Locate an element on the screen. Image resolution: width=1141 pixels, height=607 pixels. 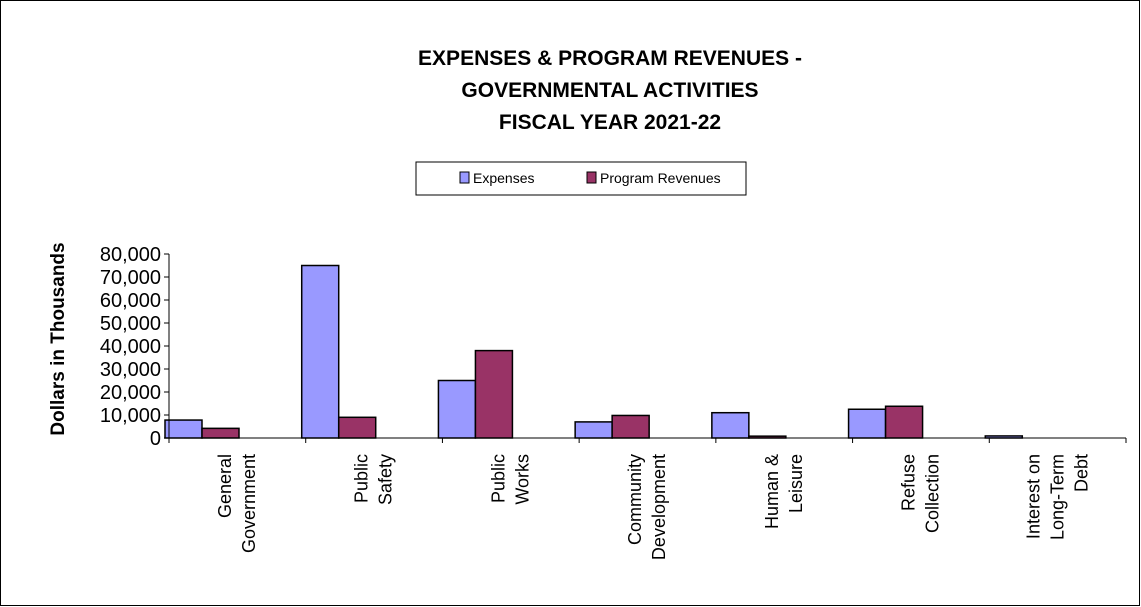
y-tick-label: 30,000 is located at coordinates (130, 370).